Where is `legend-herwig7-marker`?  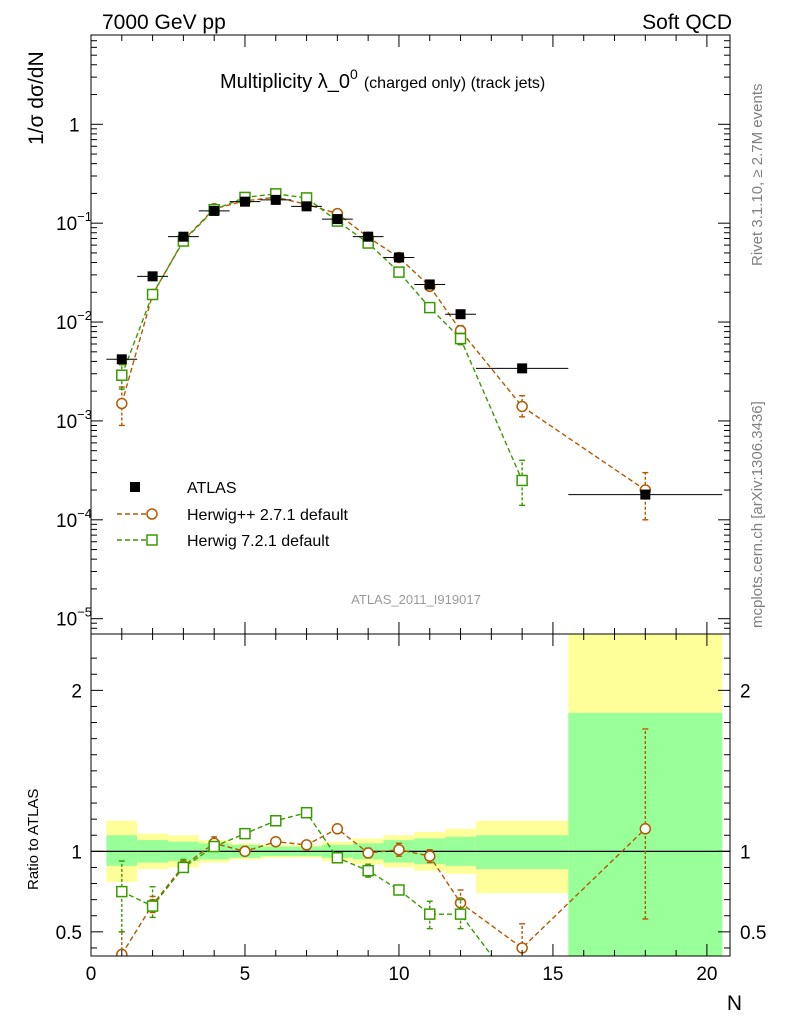
legend-herwig7-marker is located at coordinates (152, 540).